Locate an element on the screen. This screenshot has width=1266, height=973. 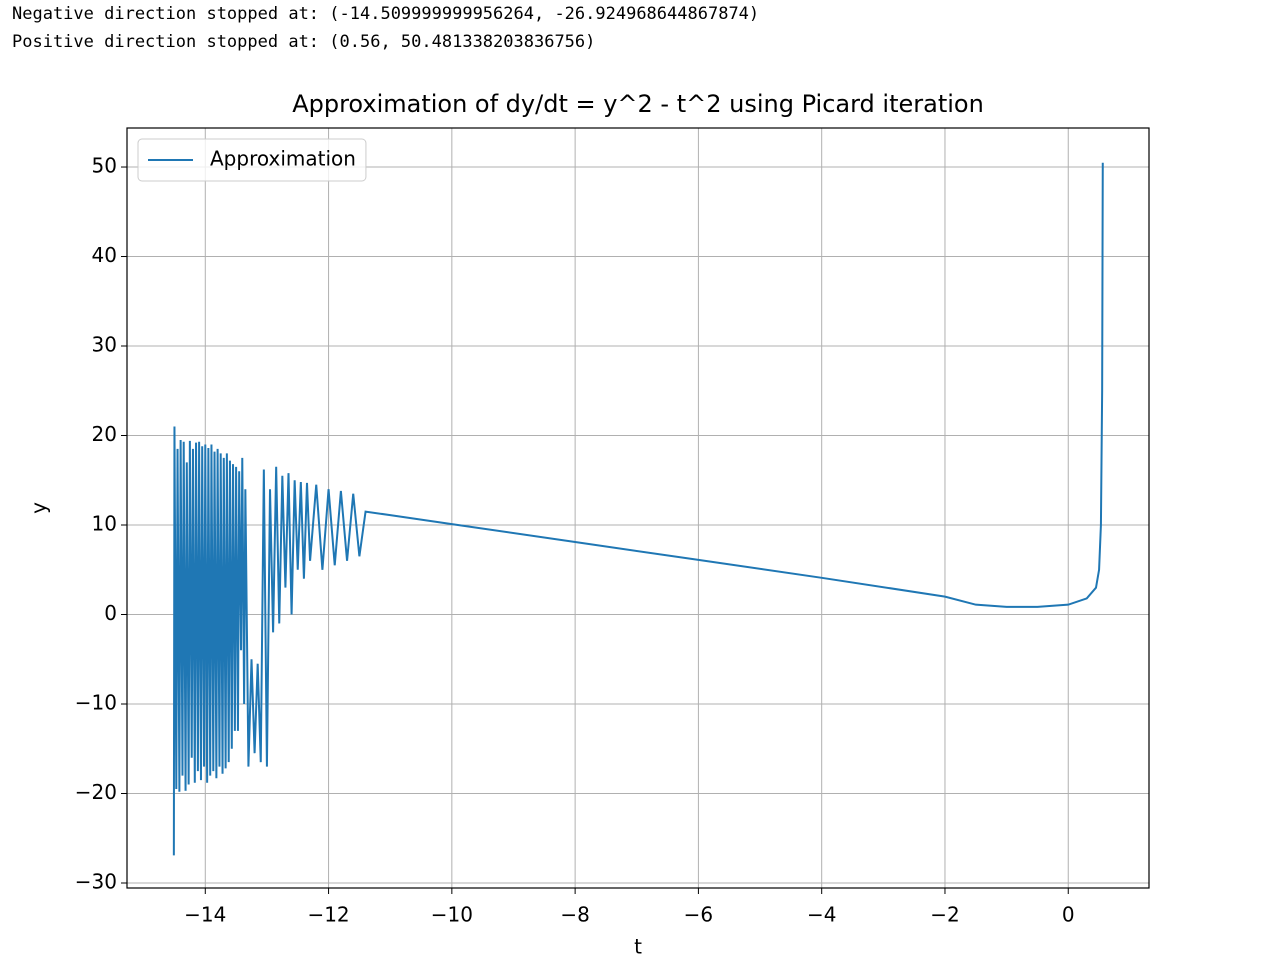
y-tick-label: −30 is located at coordinates (96, 881).